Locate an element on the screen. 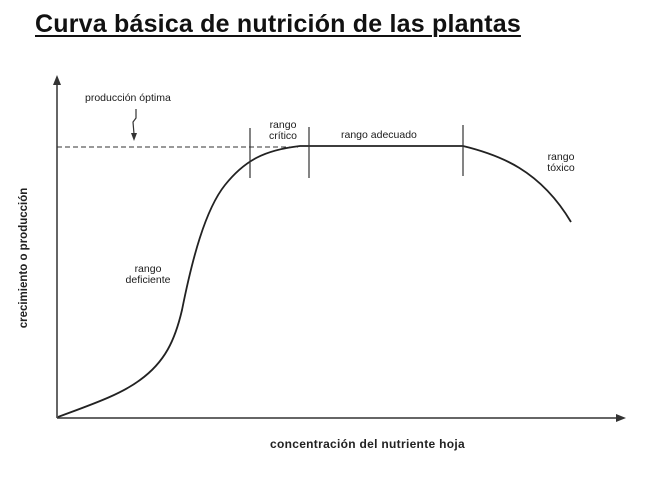 The height and width of the screenshot is (482, 669). page-title: Curva básica de nutrición de las plantas is located at coordinates (278, 24).